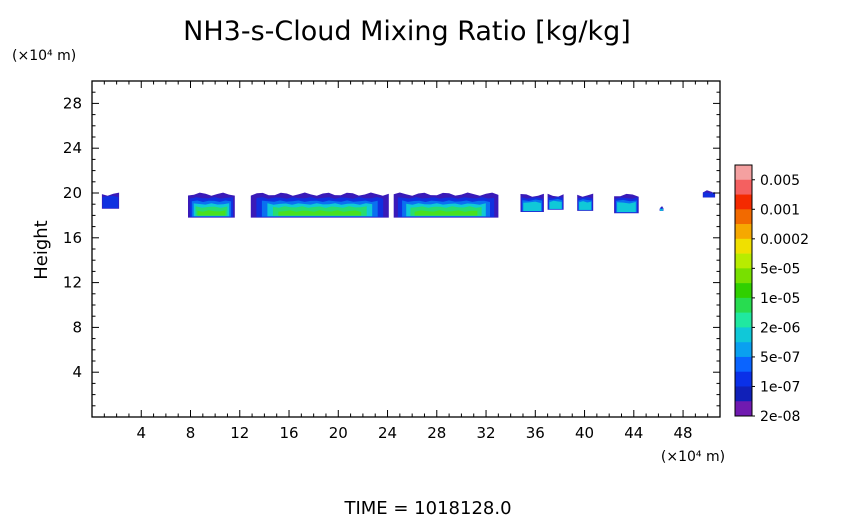 The height and width of the screenshot is (519, 854). What do you see at coordinates (239, 433) in the screenshot?
I see `x-tick-label: 12` at bounding box center [239, 433].